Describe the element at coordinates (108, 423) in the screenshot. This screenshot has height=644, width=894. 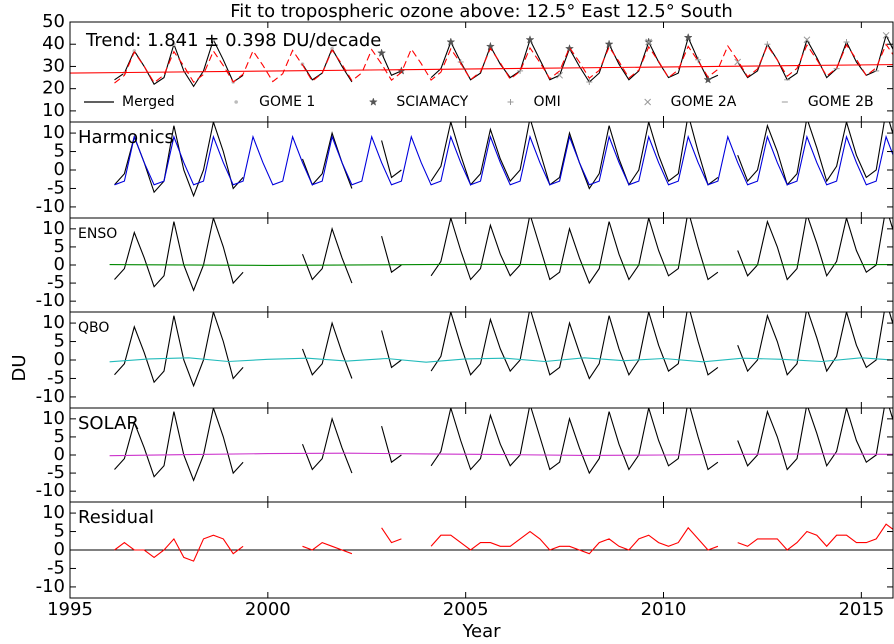
I see `panel-label: SOLAR` at that location.